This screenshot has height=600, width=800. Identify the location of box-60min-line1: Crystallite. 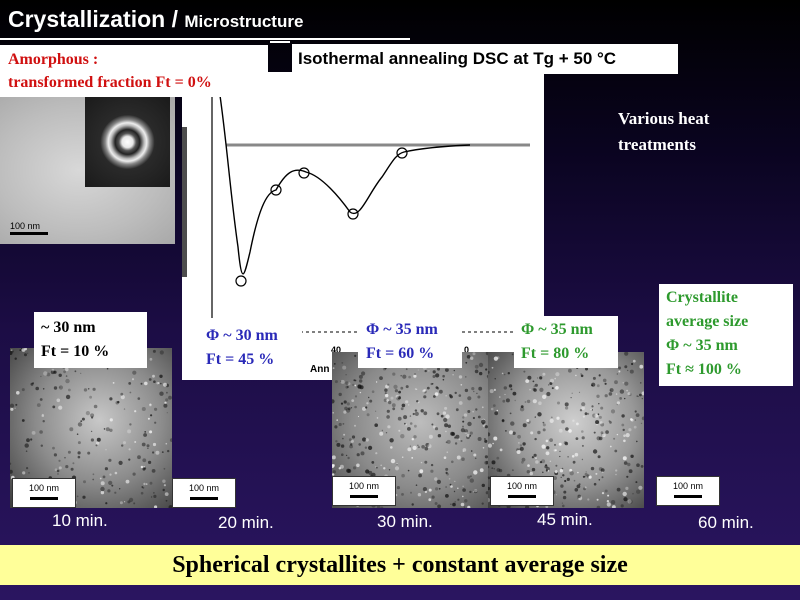
(702, 297).